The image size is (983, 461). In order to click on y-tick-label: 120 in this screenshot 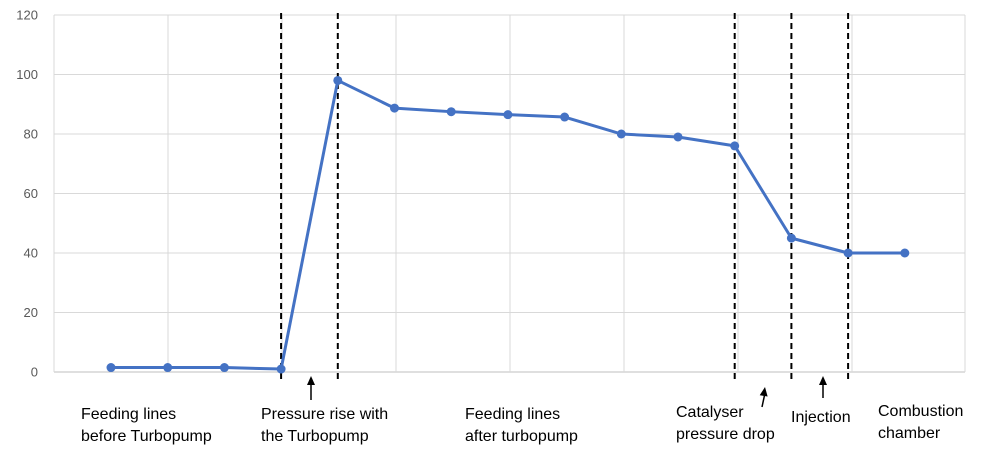, I will do `click(27, 15)`.